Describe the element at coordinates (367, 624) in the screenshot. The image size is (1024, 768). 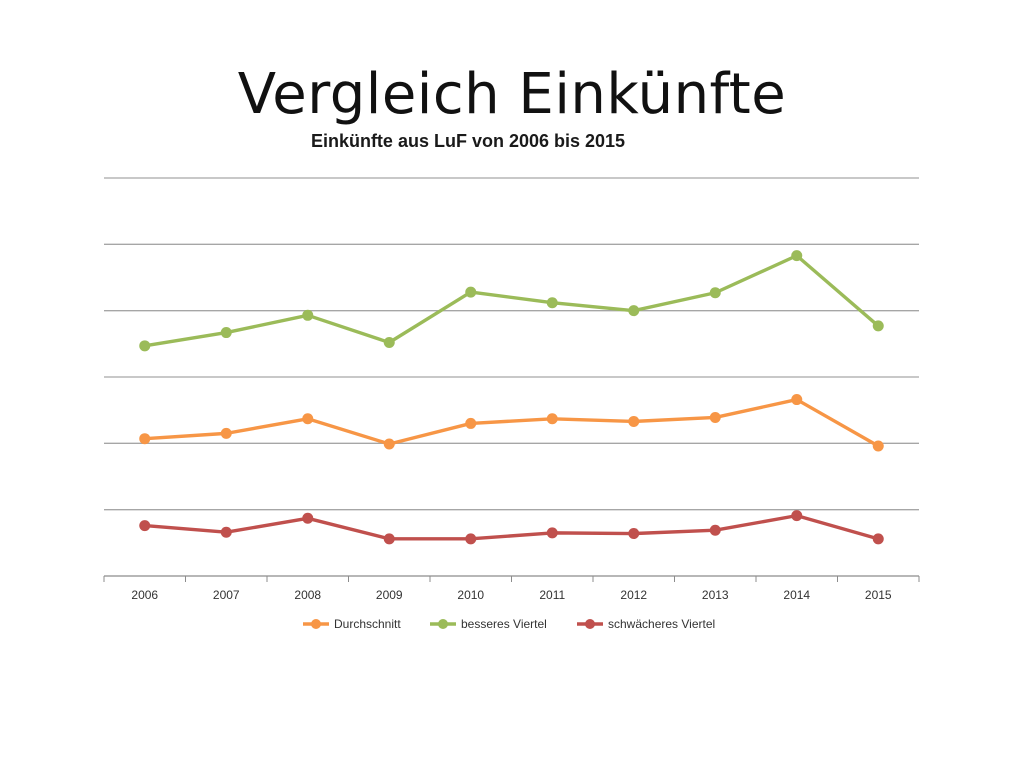
I see `legend-label: Durchschnitt` at that location.